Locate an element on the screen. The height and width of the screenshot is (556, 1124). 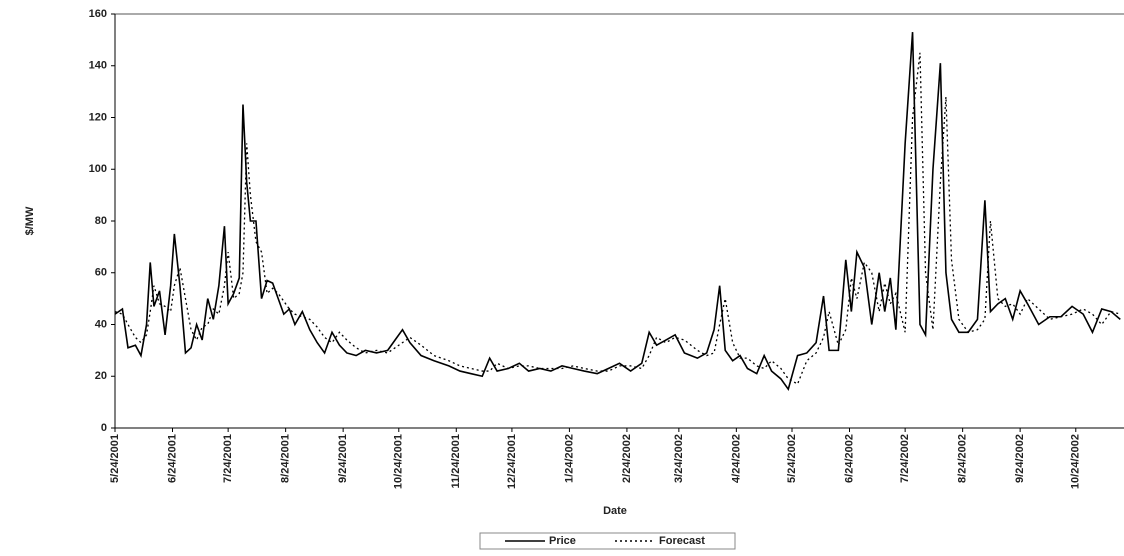
legend-box is located at coordinates (607, 541).